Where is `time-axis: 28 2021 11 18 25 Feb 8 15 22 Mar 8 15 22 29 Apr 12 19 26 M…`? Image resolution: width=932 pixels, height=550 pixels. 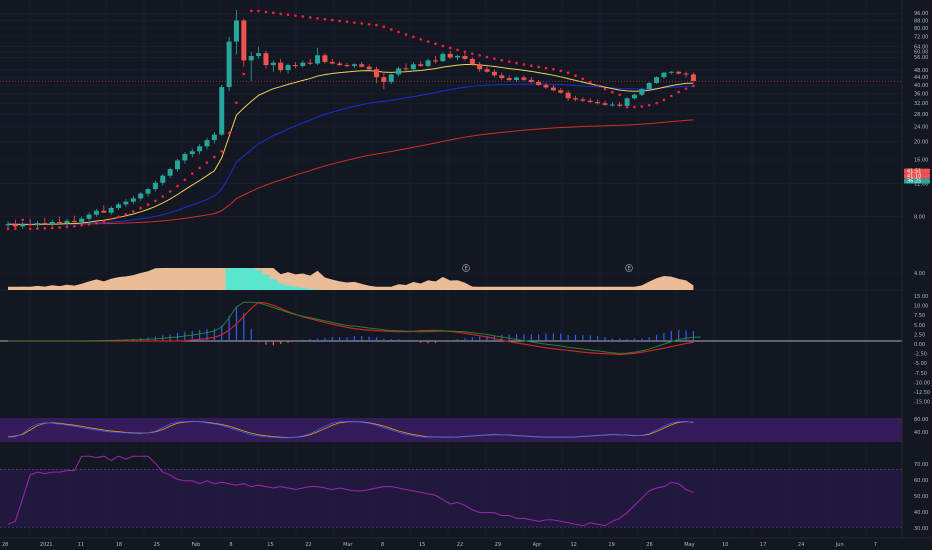
time-axis: 28 2021 11 18 25 Feb 8 15 22 Mar 8 15 22 29 Apr 12 19 26 M… is located at coordinates (466, 542).